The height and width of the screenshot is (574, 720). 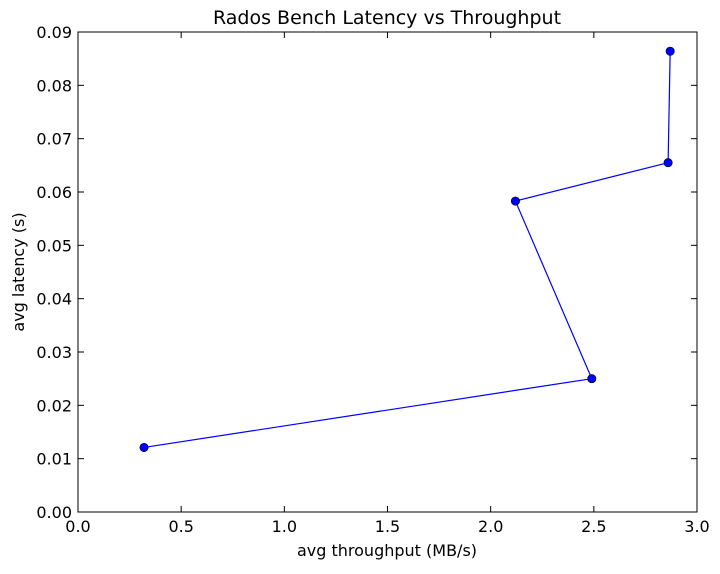 What do you see at coordinates (387, 550) in the screenshot?
I see `x-axis-label: avg throughput (MB/s)` at bounding box center [387, 550].